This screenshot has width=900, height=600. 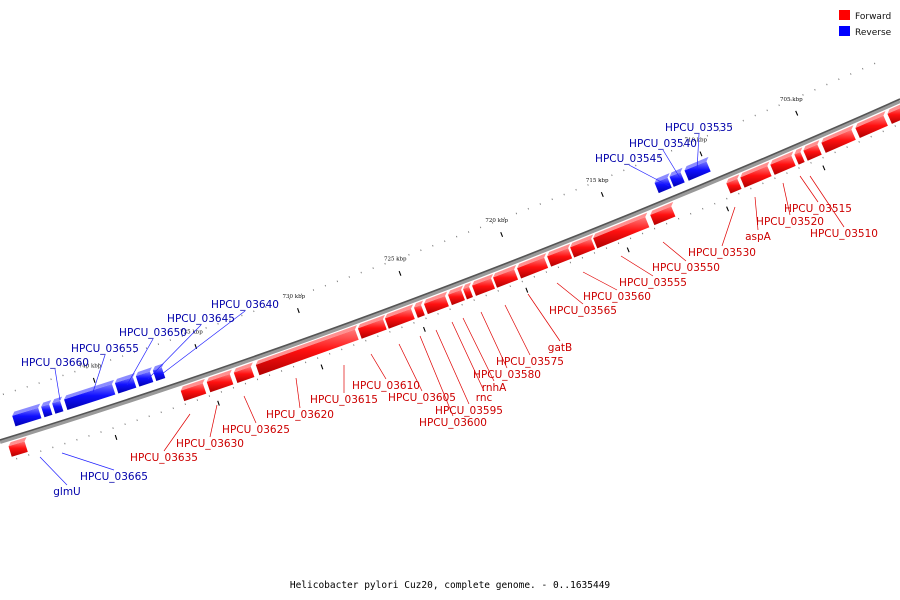 I want to click on tick-label: 725 kbp, so click(x=395, y=260).